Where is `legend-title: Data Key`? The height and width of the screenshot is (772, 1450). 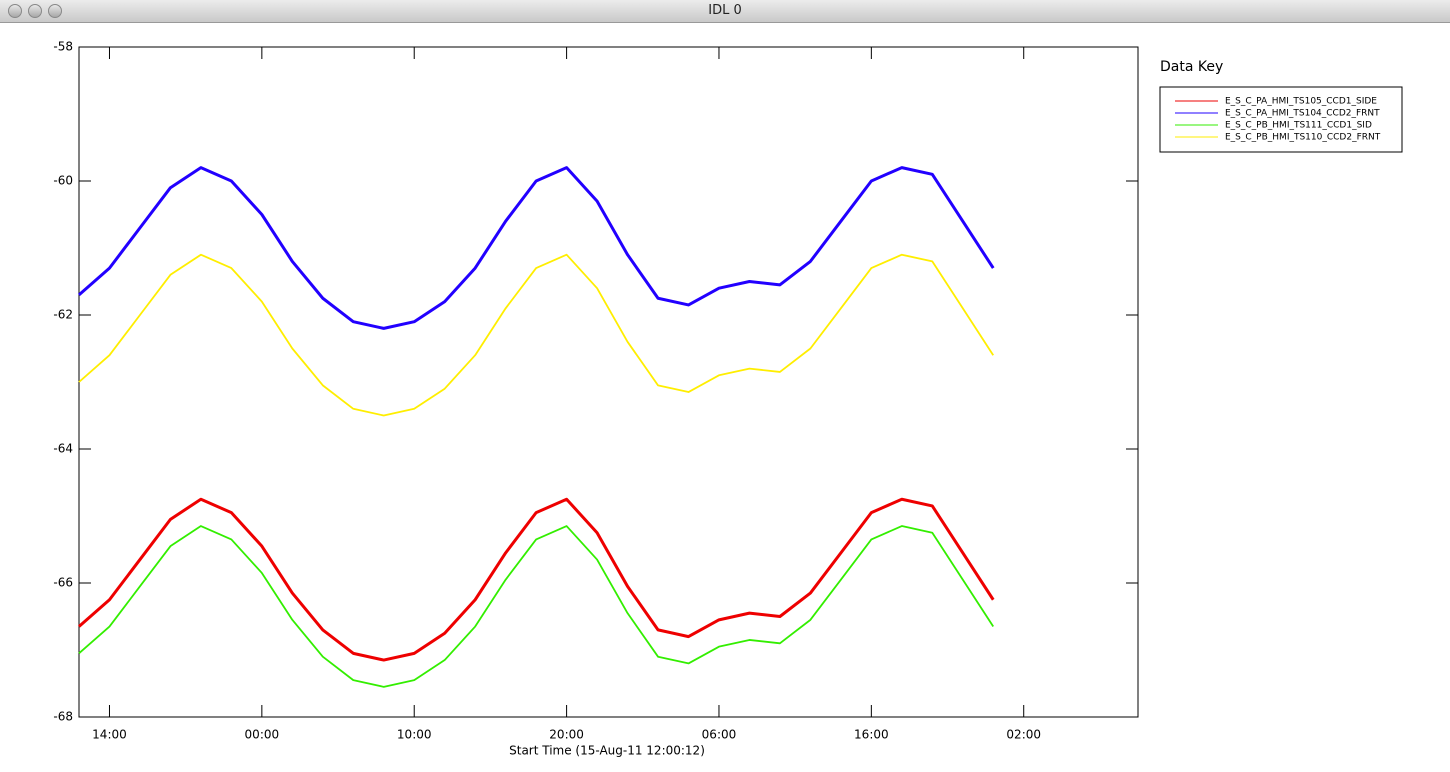 legend-title: Data Key is located at coordinates (1191, 67).